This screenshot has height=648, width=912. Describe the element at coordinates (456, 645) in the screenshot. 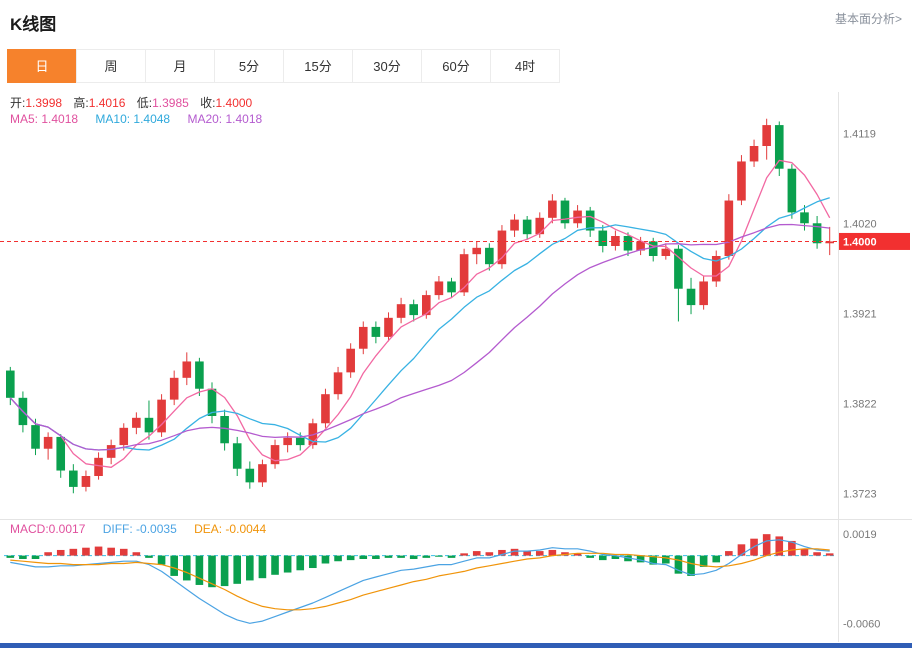

I see `bottom-scrollbar` at that location.